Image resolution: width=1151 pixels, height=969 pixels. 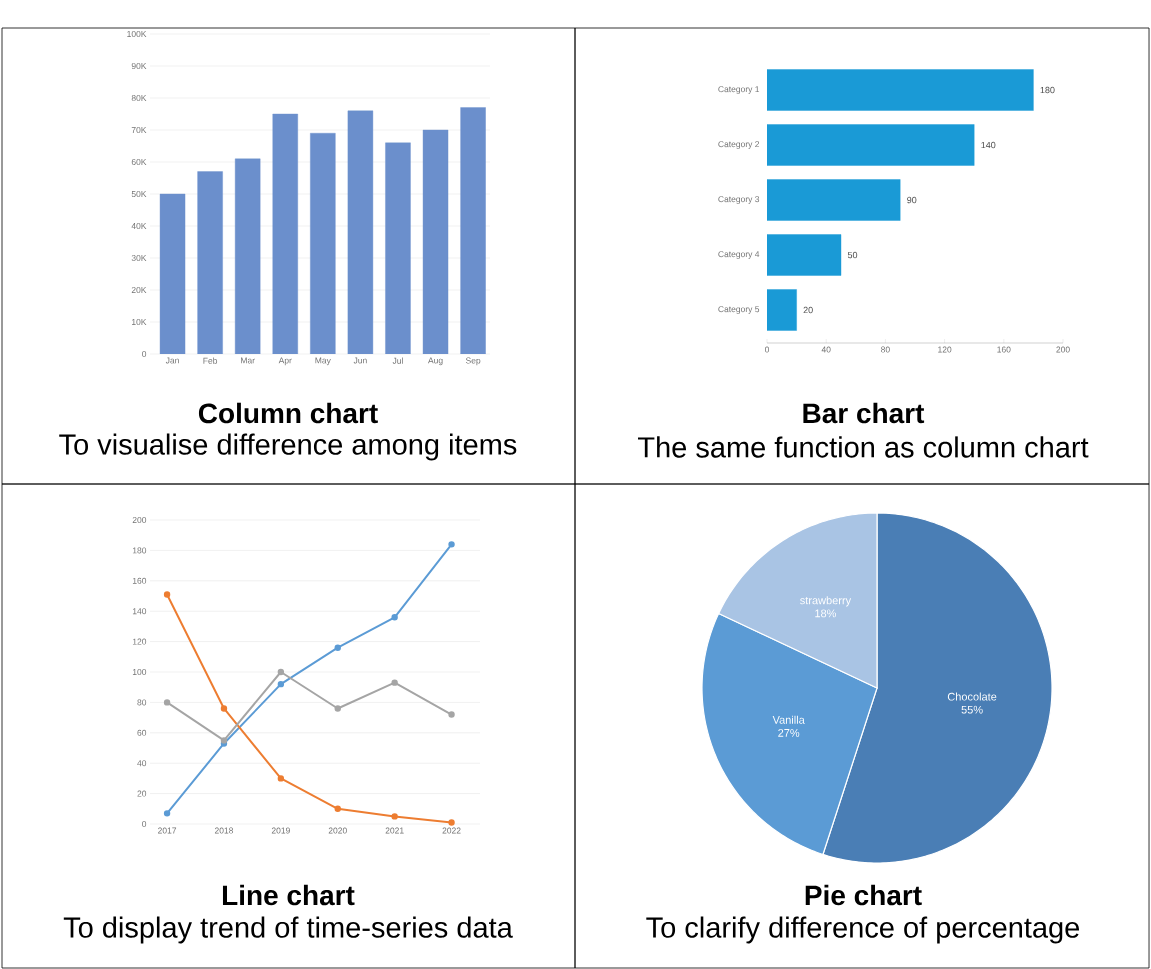 What do you see at coordinates (863, 930) in the screenshot?
I see `text: To clarify difference of percentage` at bounding box center [863, 930].